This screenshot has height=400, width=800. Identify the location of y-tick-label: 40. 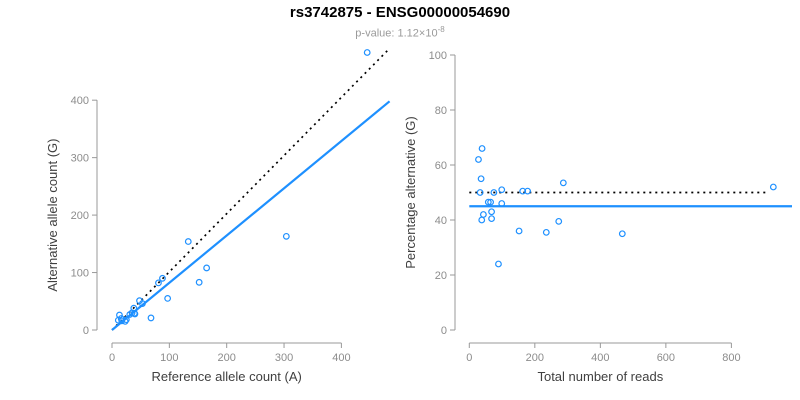
(441, 221).